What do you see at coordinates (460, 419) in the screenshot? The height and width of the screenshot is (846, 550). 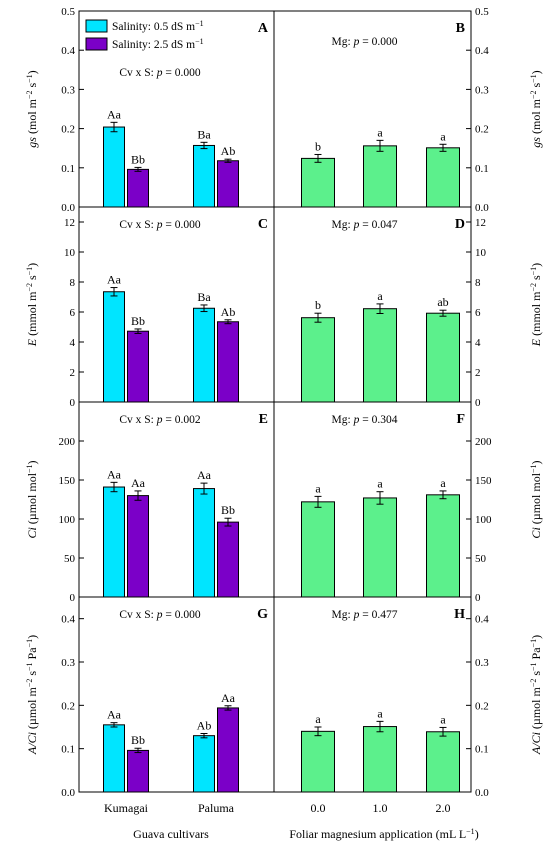 I see `panel-letter: F` at bounding box center [460, 419].